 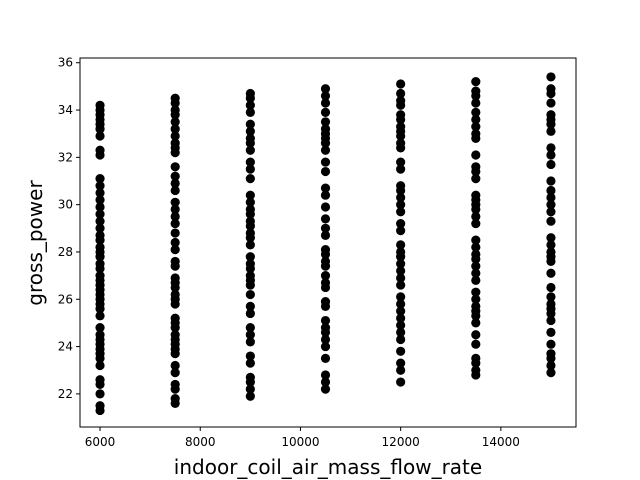 I want to click on x-axis-label: indoor_coil_air_mass_flow_rate, so click(x=328, y=467).